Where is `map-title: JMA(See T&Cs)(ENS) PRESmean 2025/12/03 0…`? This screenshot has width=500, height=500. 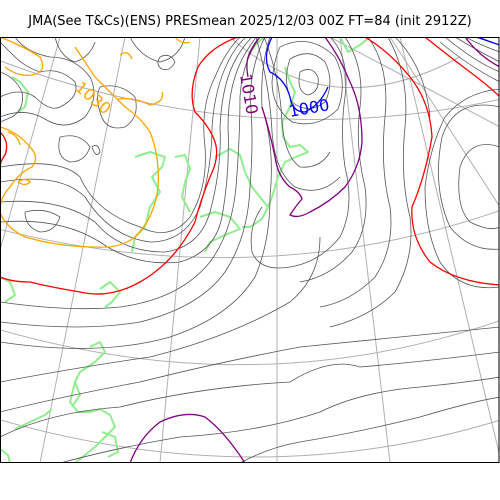
map-title: JMA(See T&Cs)(ENS) PRESmean 2025/12/03 0… is located at coordinates (250, 21).